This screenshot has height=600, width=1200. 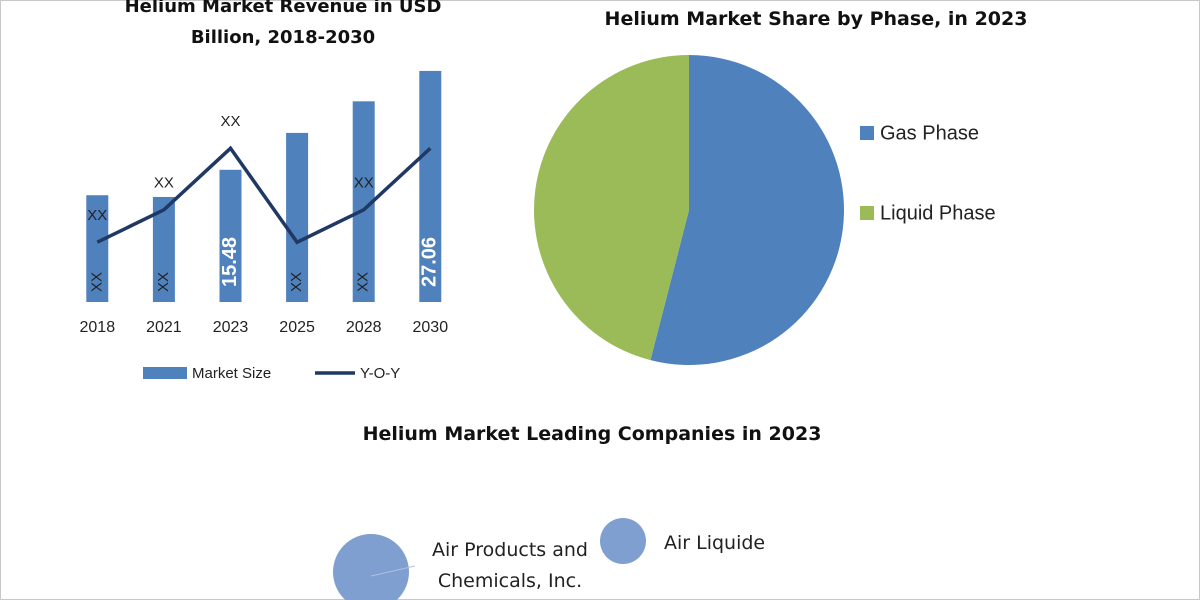 I want to click on x-tick-label: 2021, so click(x=164, y=327).